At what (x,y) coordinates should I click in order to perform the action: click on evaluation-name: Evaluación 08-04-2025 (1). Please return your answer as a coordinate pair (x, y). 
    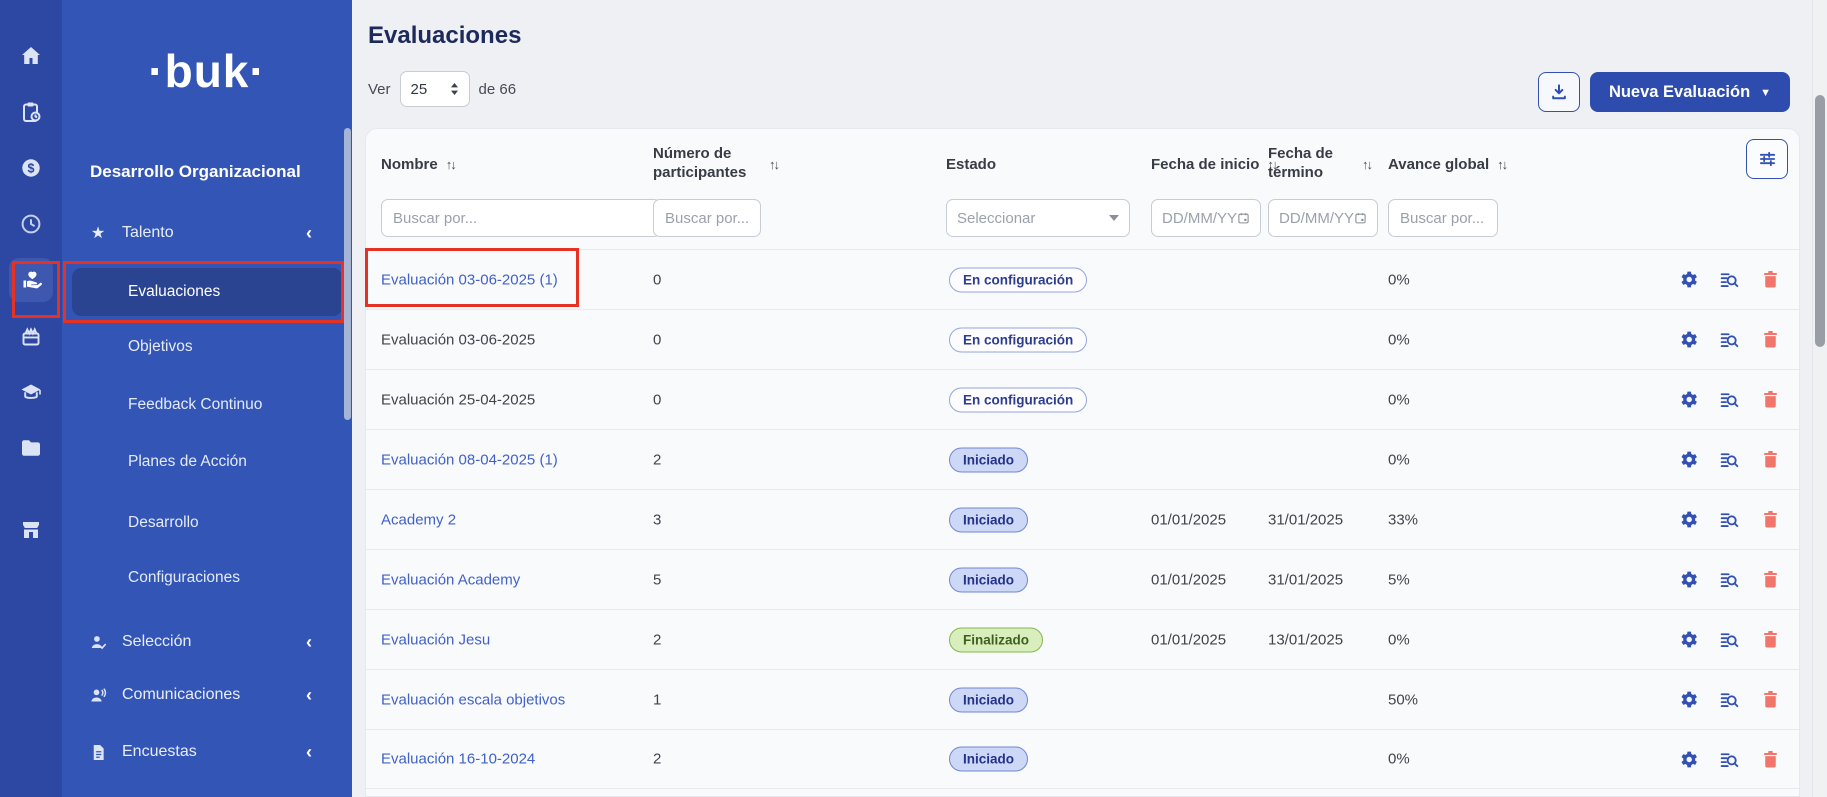
    Looking at the image, I should click on (469, 459).